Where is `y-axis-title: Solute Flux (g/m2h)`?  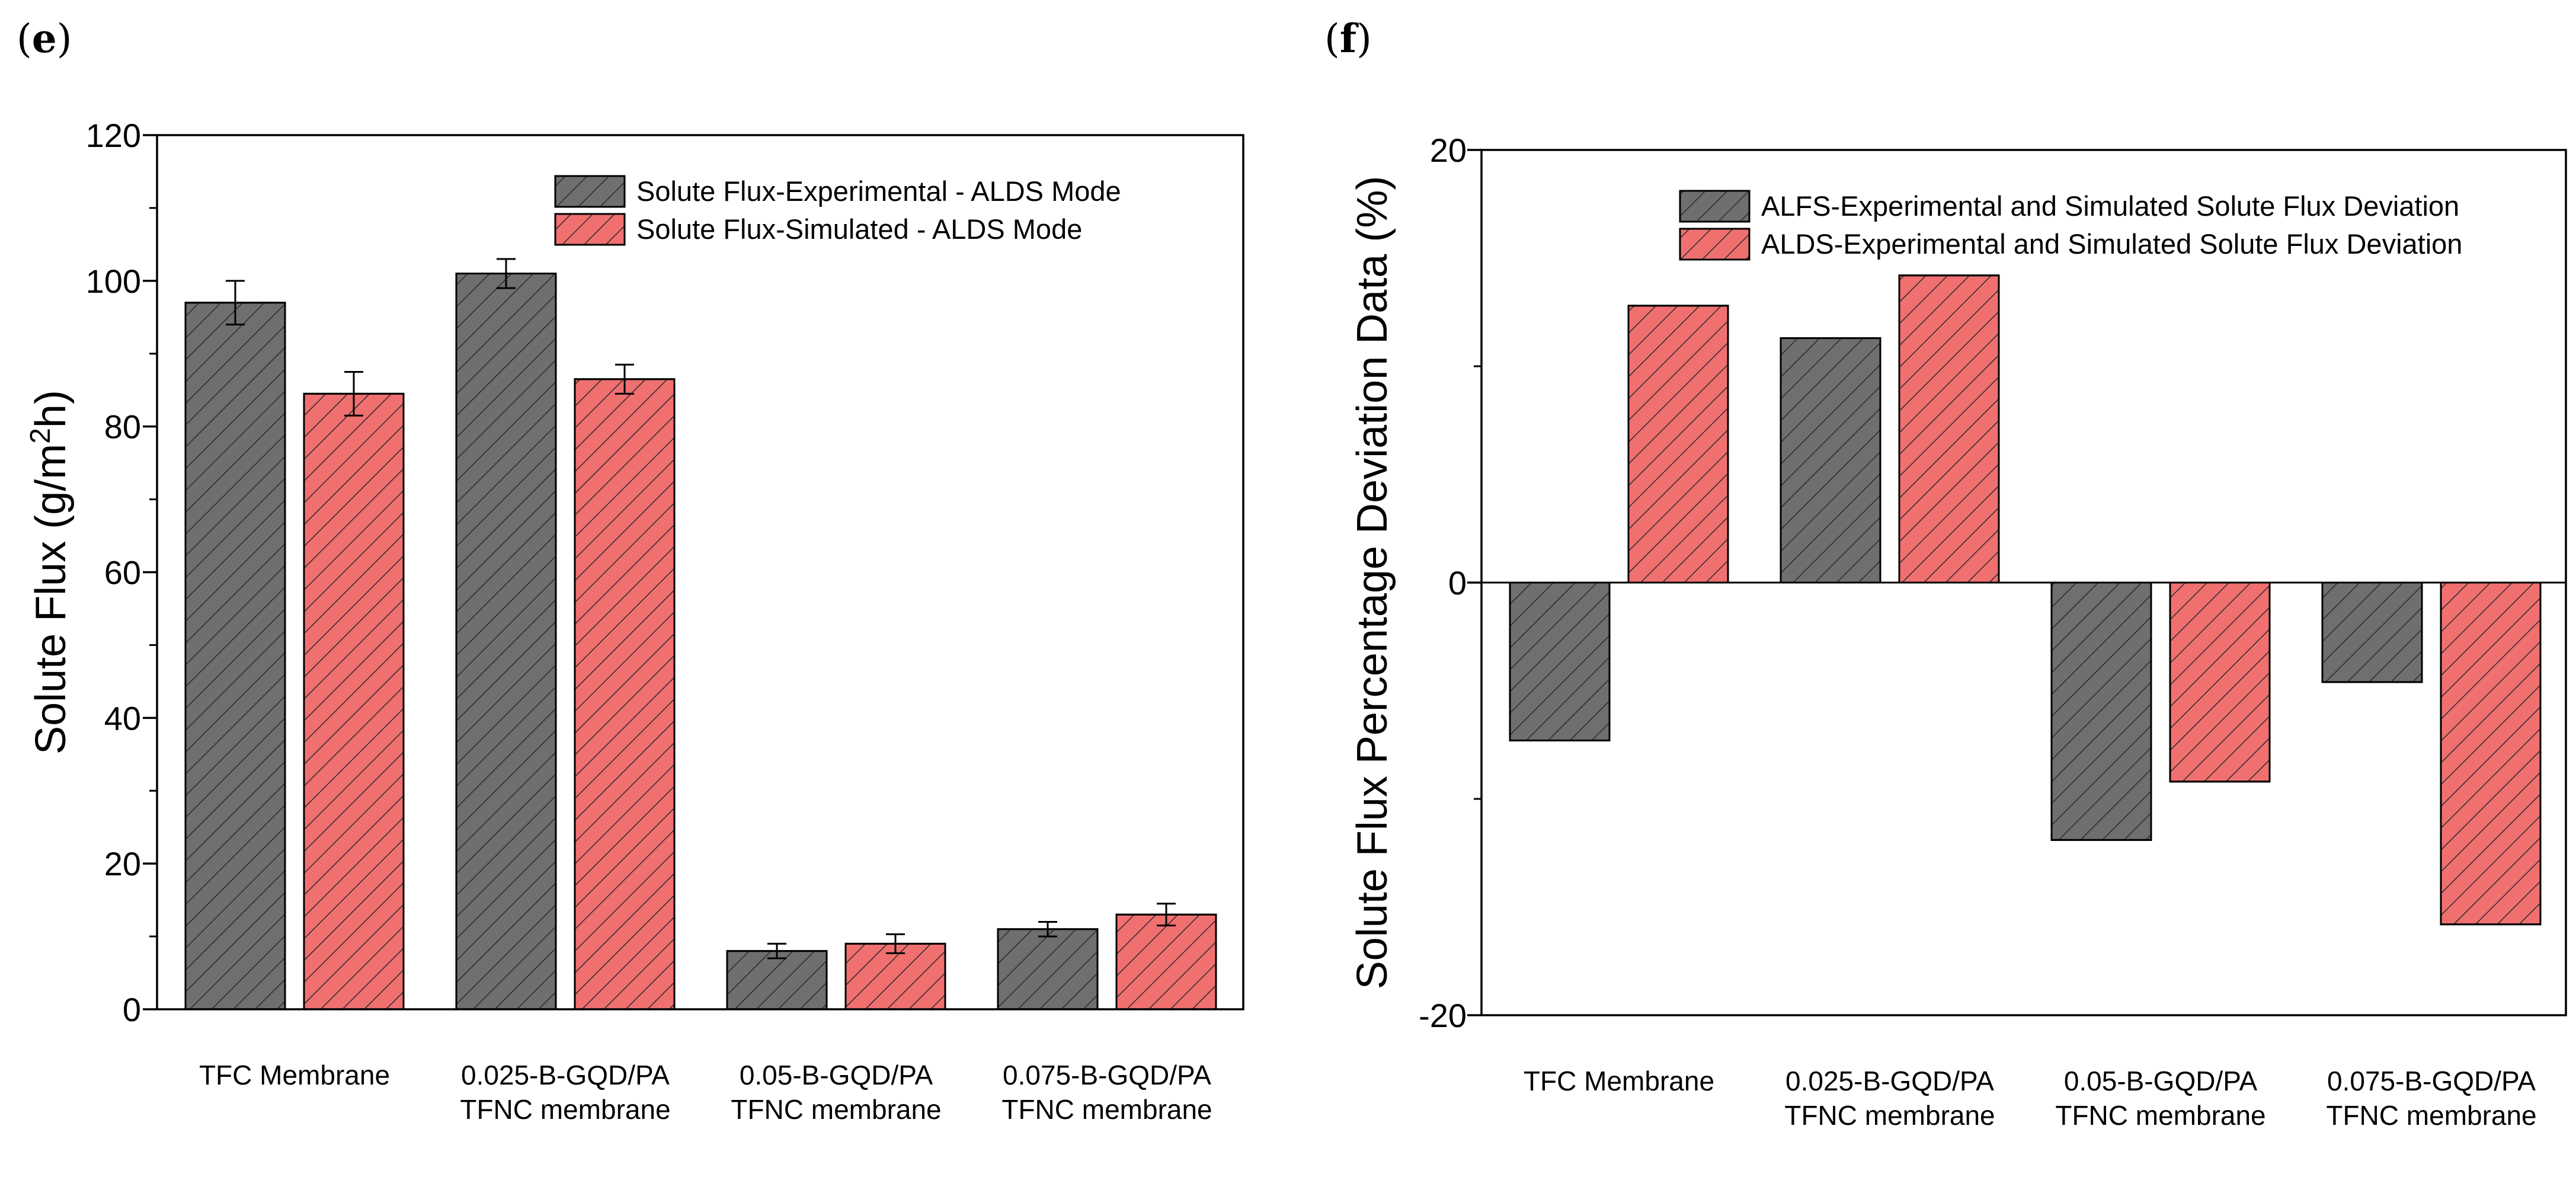 y-axis-title: Solute Flux (g/m2h) is located at coordinates (50, 572).